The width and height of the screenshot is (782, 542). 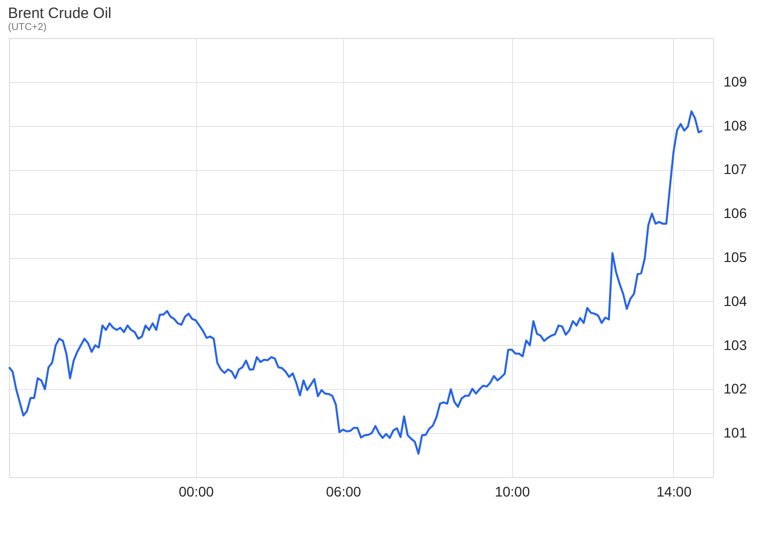 I want to click on x-tick-label: 00:00, so click(x=196, y=492).